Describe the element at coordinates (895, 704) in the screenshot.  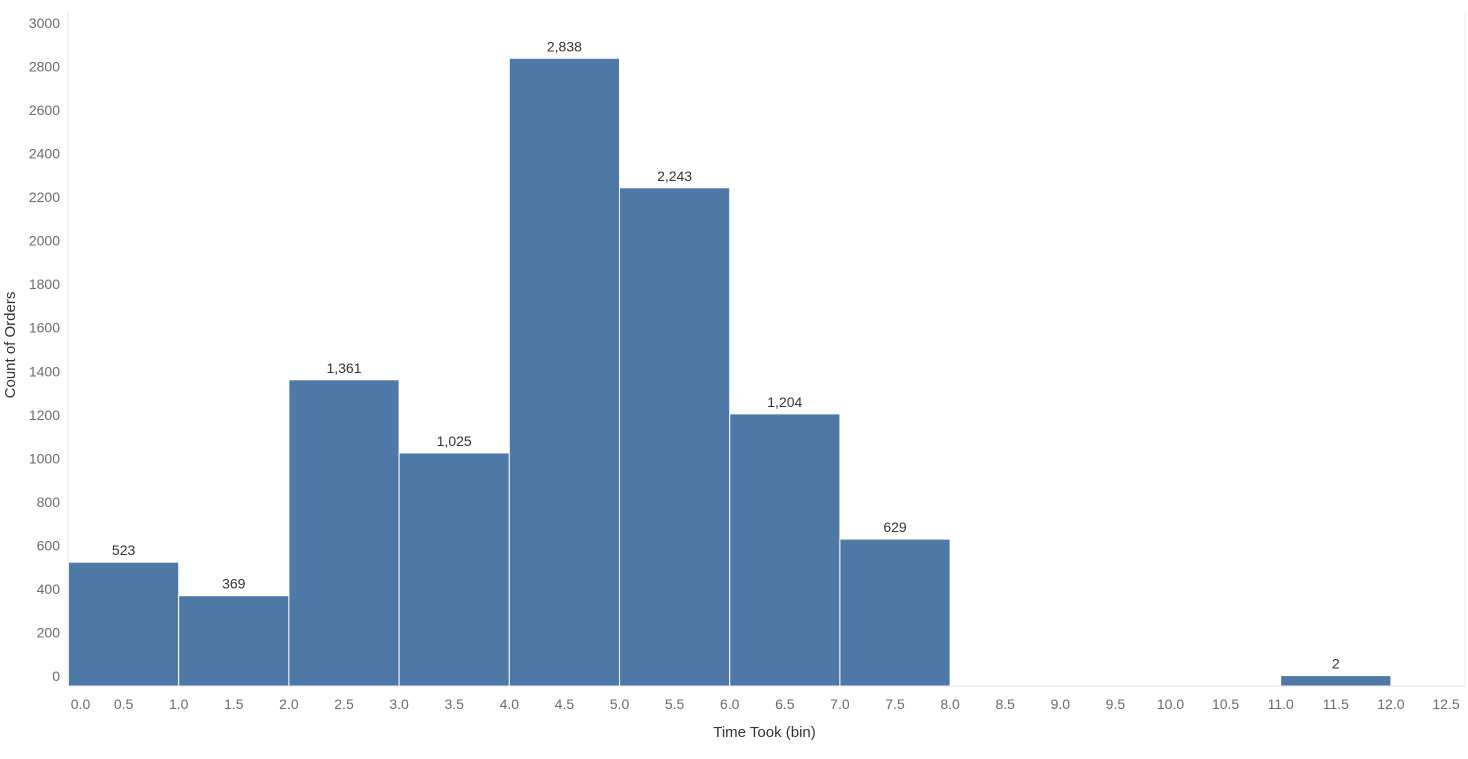
I see `x-tick-label: 7.5` at that location.